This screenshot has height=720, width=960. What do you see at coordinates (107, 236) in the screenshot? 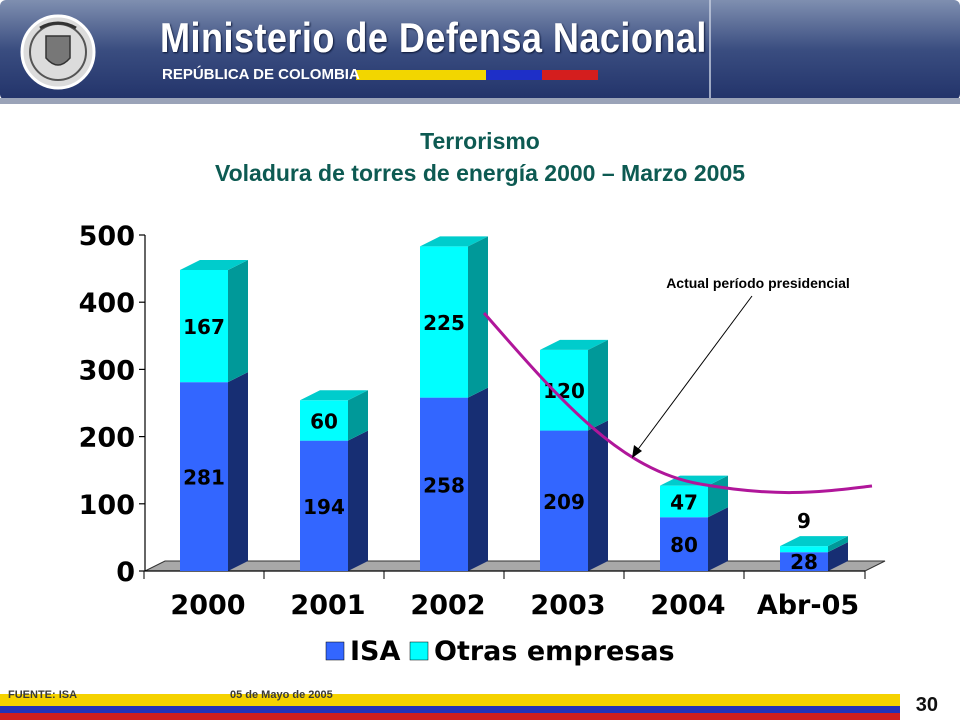
I see `y-tick-label: 500` at bounding box center [107, 236].